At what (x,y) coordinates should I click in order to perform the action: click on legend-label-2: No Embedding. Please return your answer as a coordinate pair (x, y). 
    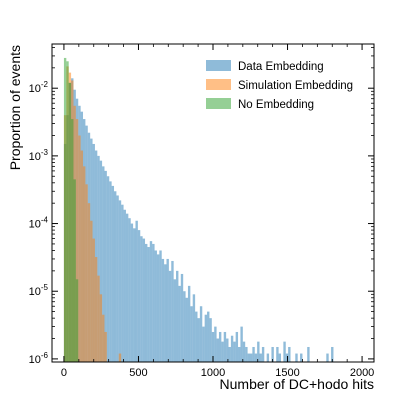
    Looking at the image, I should click on (276, 105).